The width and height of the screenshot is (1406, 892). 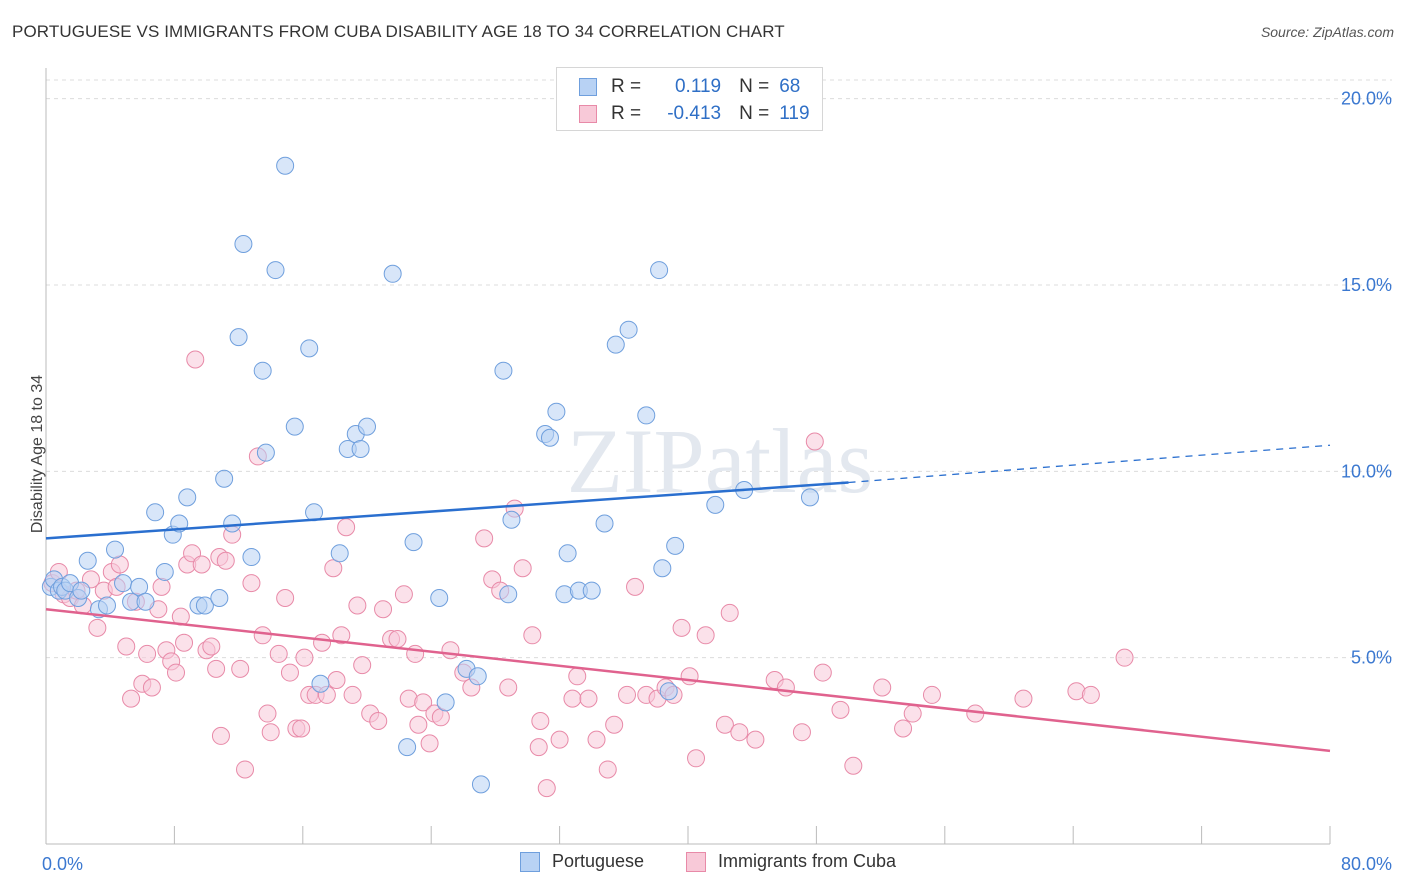 I want to click on r-value: -0.413, so click(x=694, y=113).